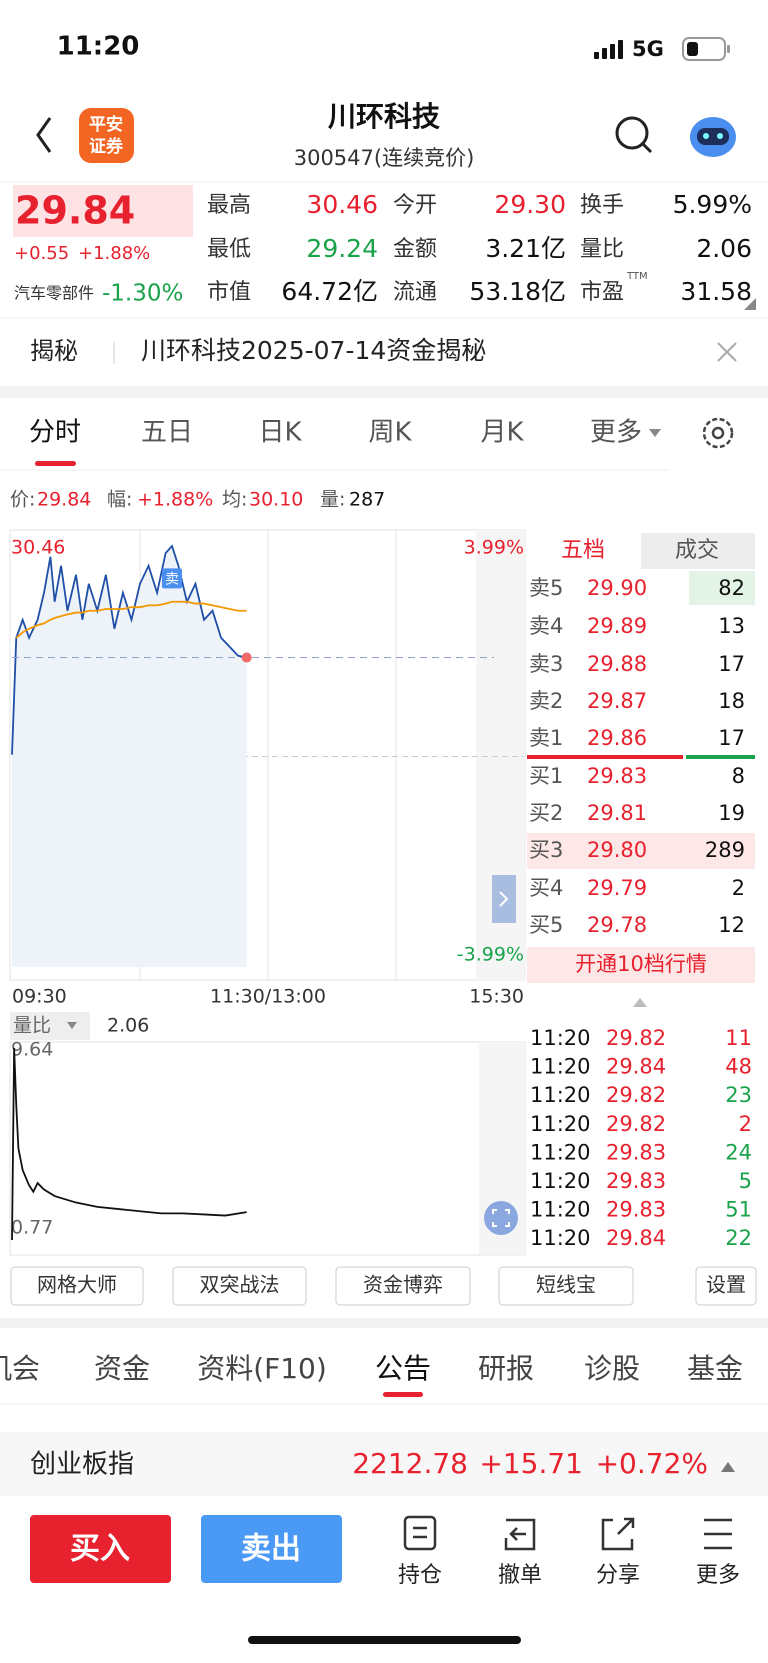 This screenshot has width=768, height=1663. What do you see at coordinates (494, 548) in the screenshot?
I see `y2-tick-label: 3.99%` at bounding box center [494, 548].